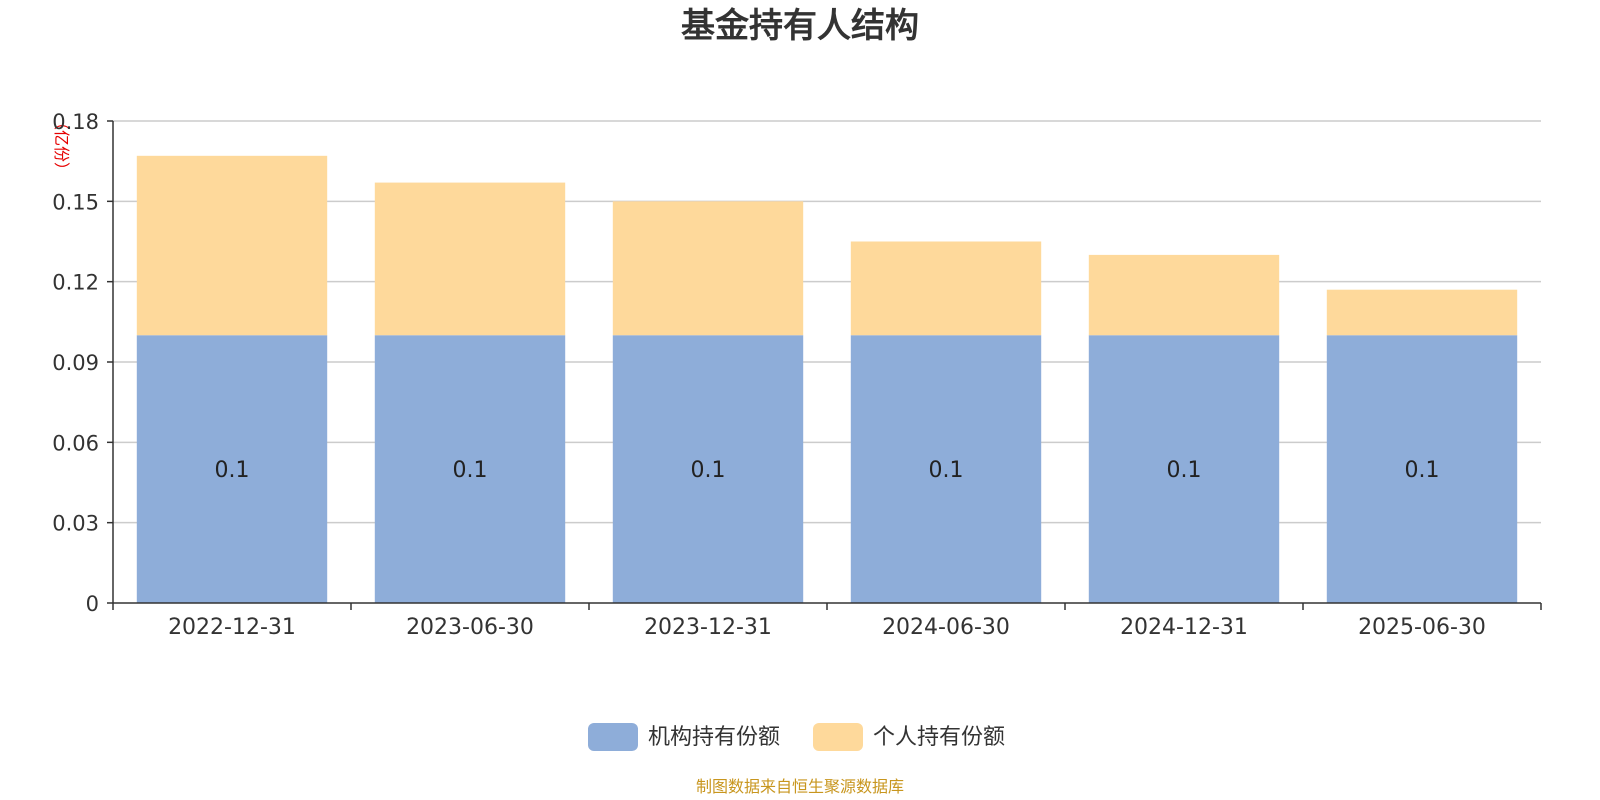 The height and width of the screenshot is (800, 1600). I want to click on y-tick-label: 0.06, so click(75, 443).